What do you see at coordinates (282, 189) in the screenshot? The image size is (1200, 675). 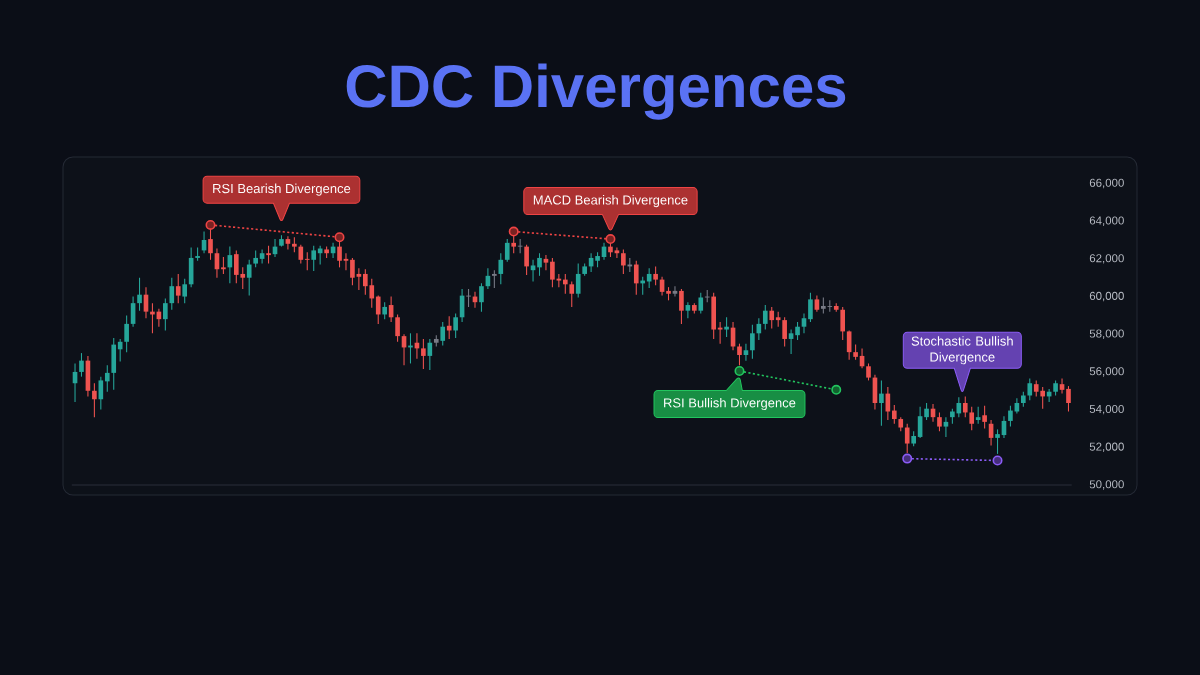 I see `annotation: RSI Bearish Divergence` at bounding box center [282, 189].